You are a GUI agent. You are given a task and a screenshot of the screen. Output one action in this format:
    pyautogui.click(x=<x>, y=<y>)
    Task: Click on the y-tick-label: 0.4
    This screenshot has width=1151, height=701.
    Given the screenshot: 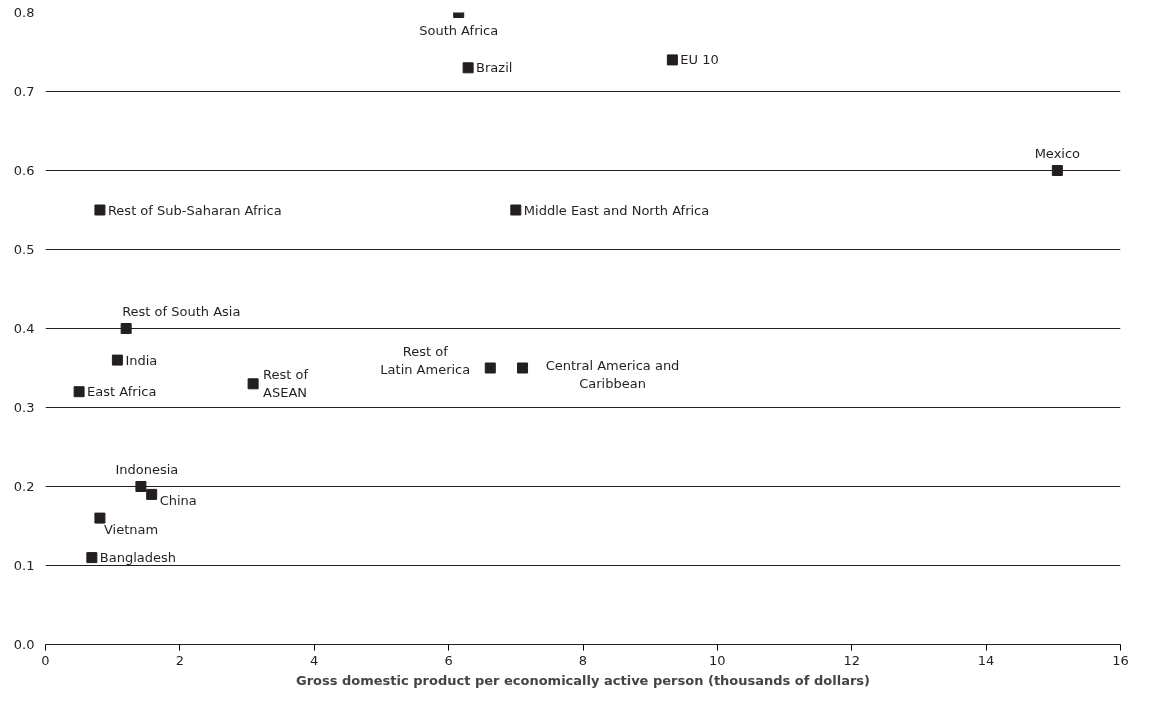 What is the action you would take?
    pyautogui.click(x=24, y=328)
    